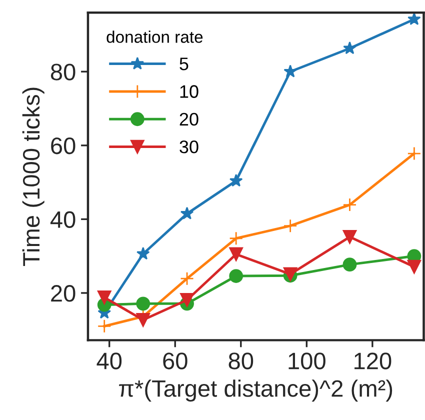 The width and height of the screenshot is (425, 420). I want to click on y-tick-label: 40, so click(63, 219).